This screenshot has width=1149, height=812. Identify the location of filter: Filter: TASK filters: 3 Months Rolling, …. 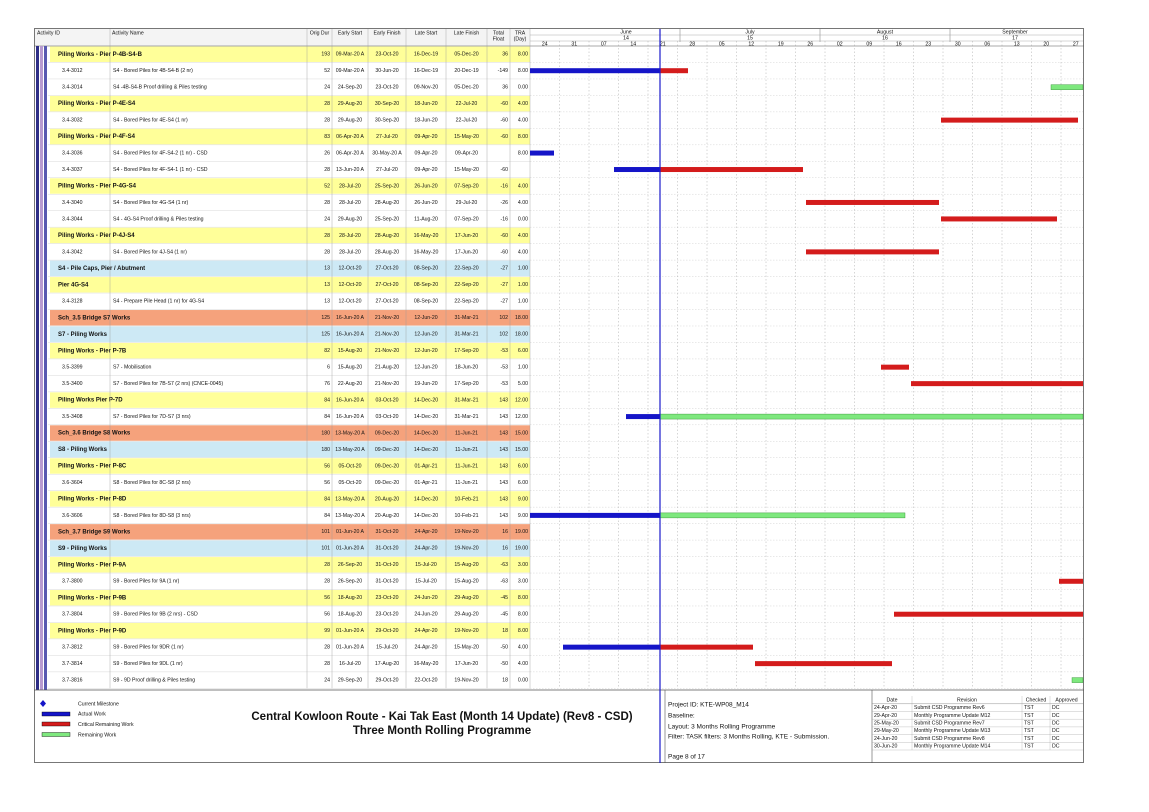
(748, 737).